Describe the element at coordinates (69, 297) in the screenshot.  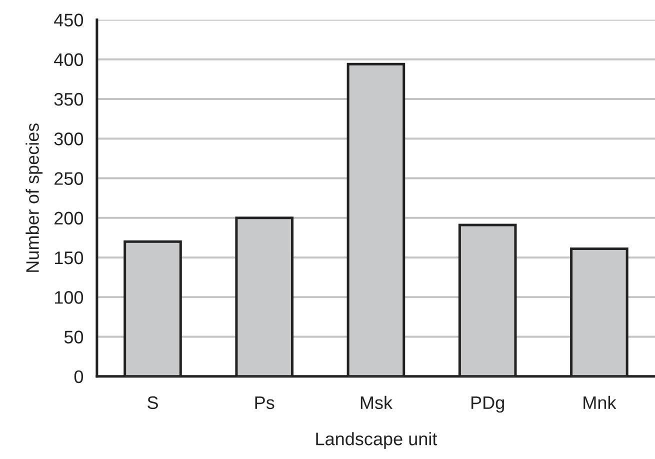
I see `y-tick-label: 100` at that location.